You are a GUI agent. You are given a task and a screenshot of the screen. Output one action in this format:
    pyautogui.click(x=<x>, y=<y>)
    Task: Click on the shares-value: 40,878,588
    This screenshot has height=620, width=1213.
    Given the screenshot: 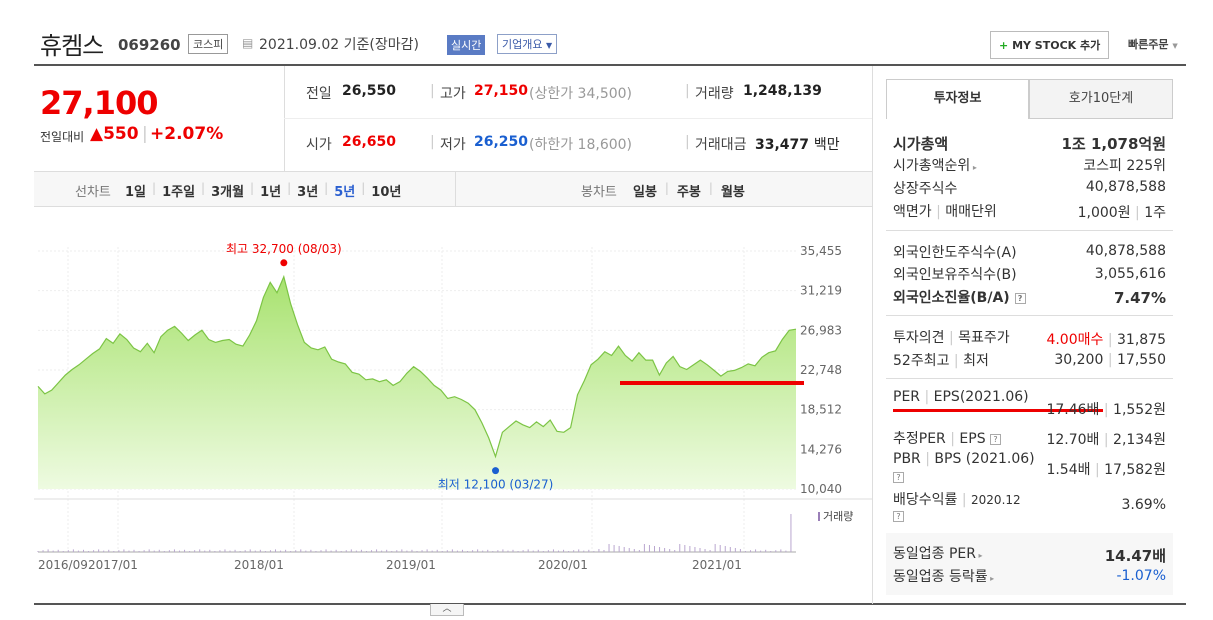 What is the action you would take?
    pyautogui.click(x=1125, y=187)
    